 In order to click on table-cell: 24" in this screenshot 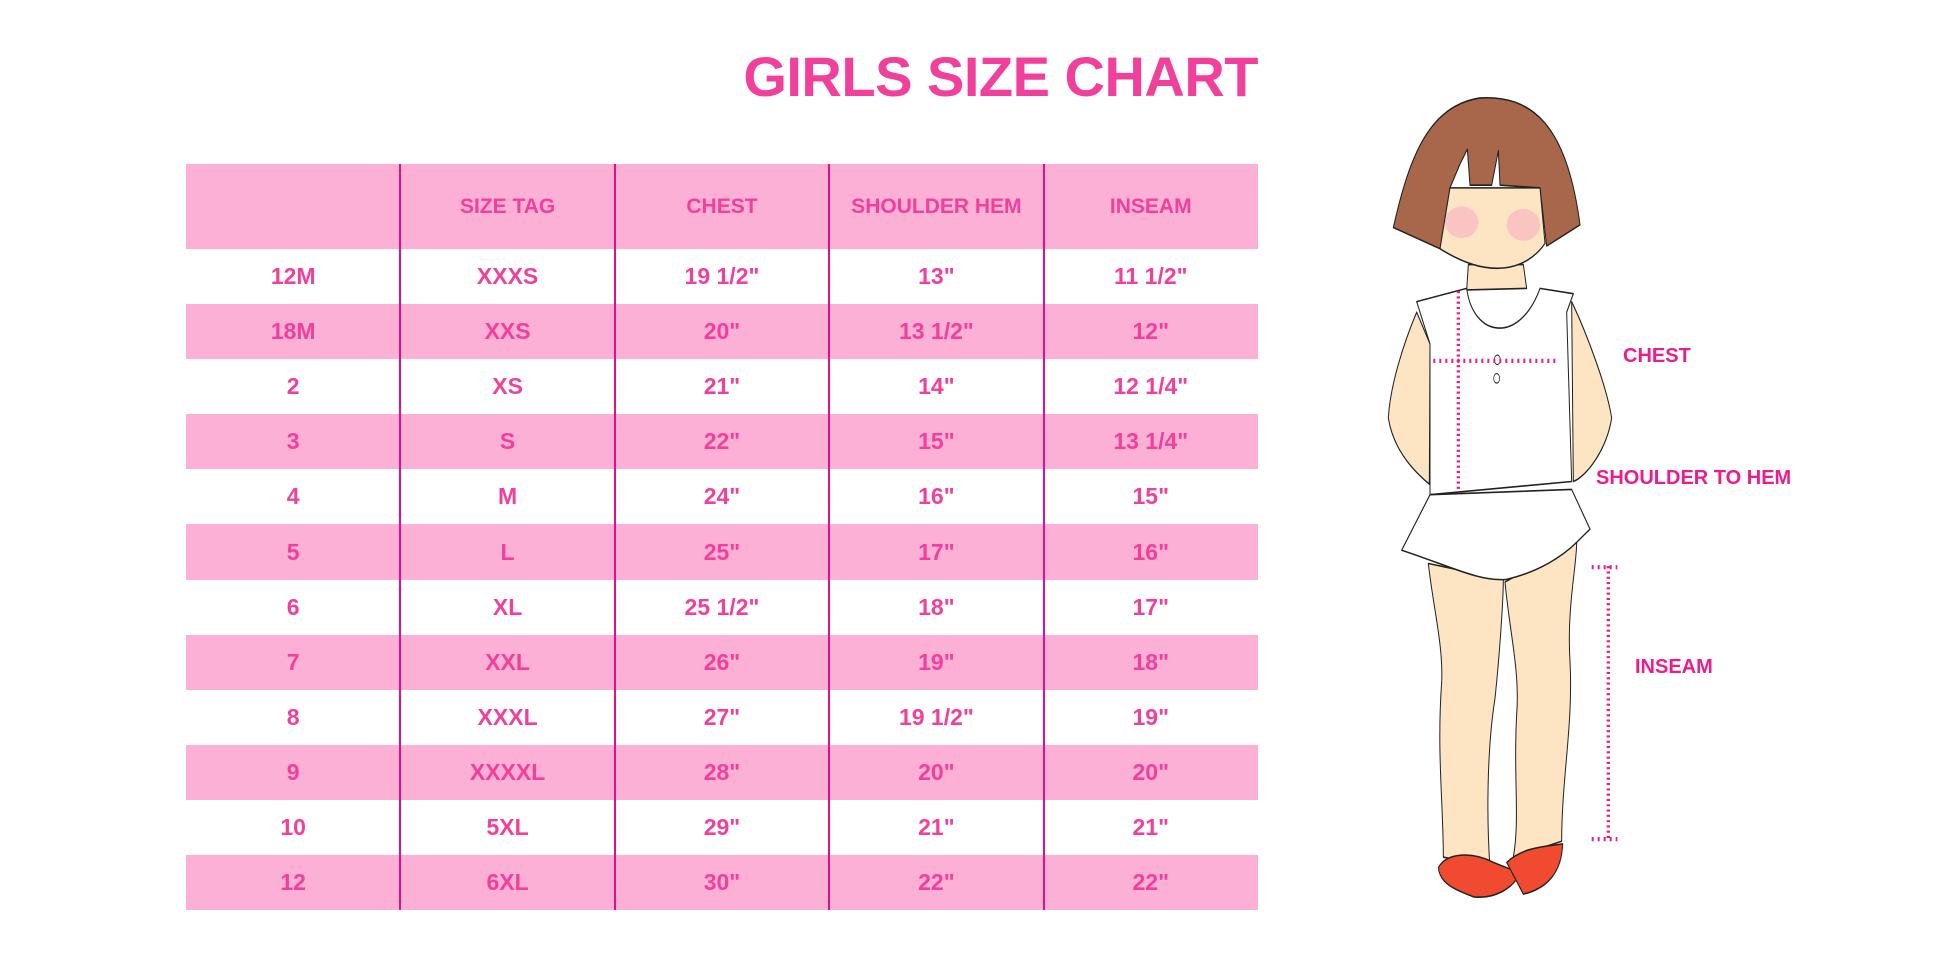, I will do `click(722, 496)`.